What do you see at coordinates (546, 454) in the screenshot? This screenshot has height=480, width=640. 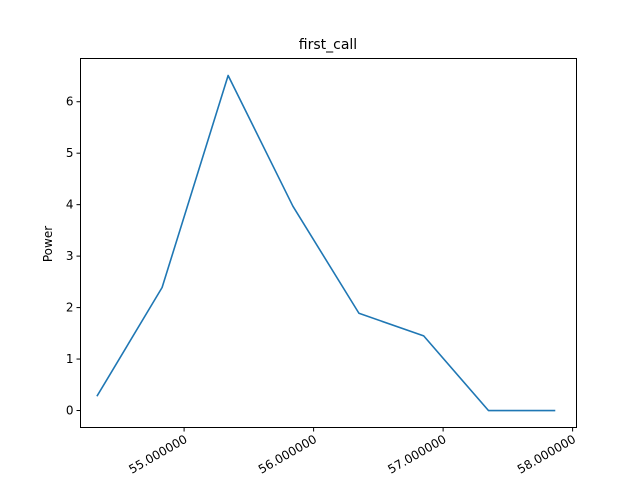 I see `x-tick-label: 58.000000` at bounding box center [546, 454].